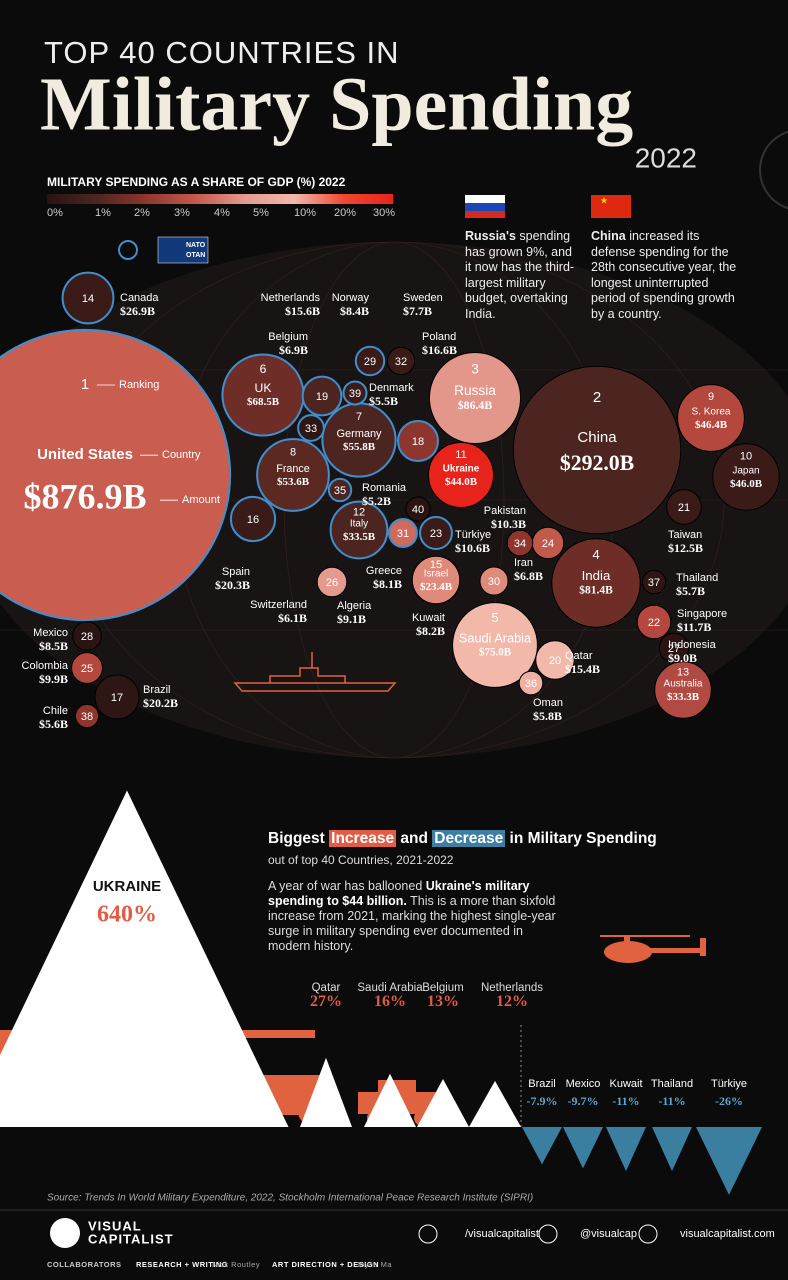 The height and width of the screenshot is (1280, 788). What do you see at coordinates (472, 548) in the screenshot?
I see `bubble-amount: $10.6B` at bounding box center [472, 548].